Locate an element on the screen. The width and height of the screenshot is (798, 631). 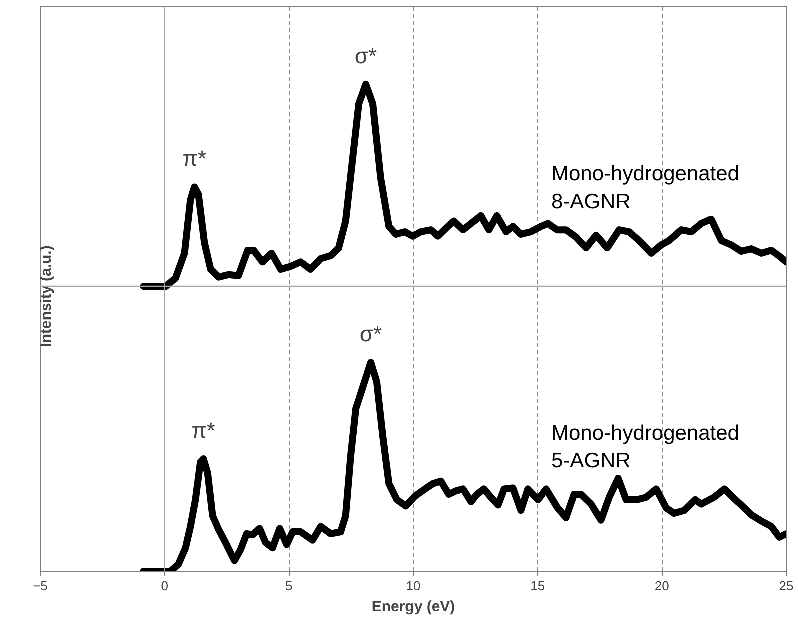
y-axis-title: Intensity (a.u.) is located at coordinates (46, 297).